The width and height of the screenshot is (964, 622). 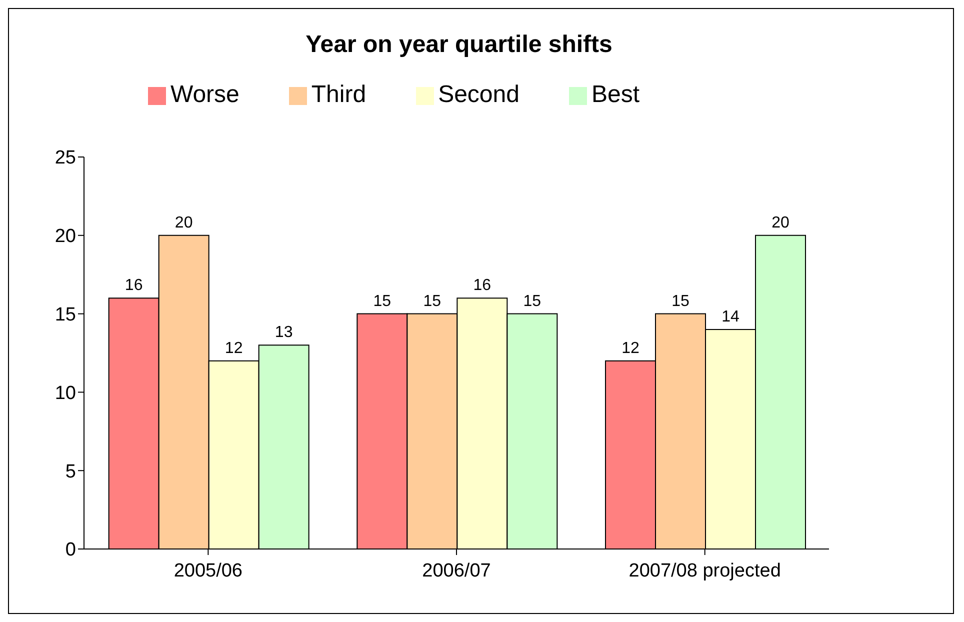 What do you see at coordinates (65, 237) in the screenshot?
I see `y-tick-label: 20` at bounding box center [65, 237].